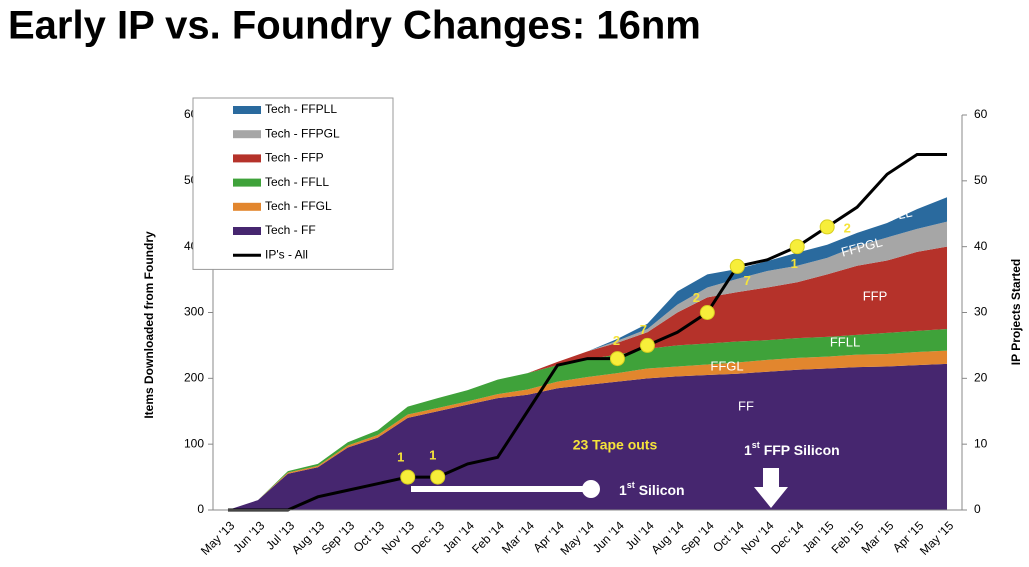 The image size is (1029, 567). I want to click on ffp-arrow, so click(771, 488).